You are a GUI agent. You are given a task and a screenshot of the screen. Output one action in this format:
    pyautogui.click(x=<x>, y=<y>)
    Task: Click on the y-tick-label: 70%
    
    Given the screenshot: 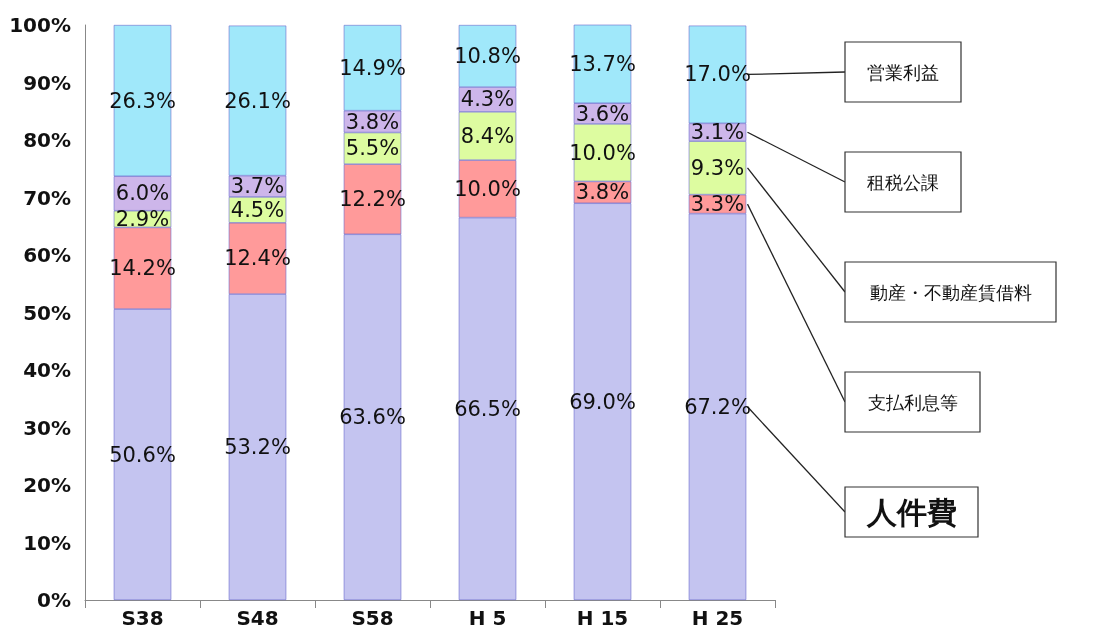 What is the action you would take?
    pyautogui.click(x=47, y=197)
    